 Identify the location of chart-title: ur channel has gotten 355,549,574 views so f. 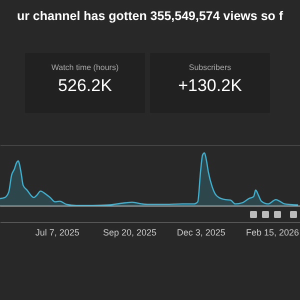
(150, 16).